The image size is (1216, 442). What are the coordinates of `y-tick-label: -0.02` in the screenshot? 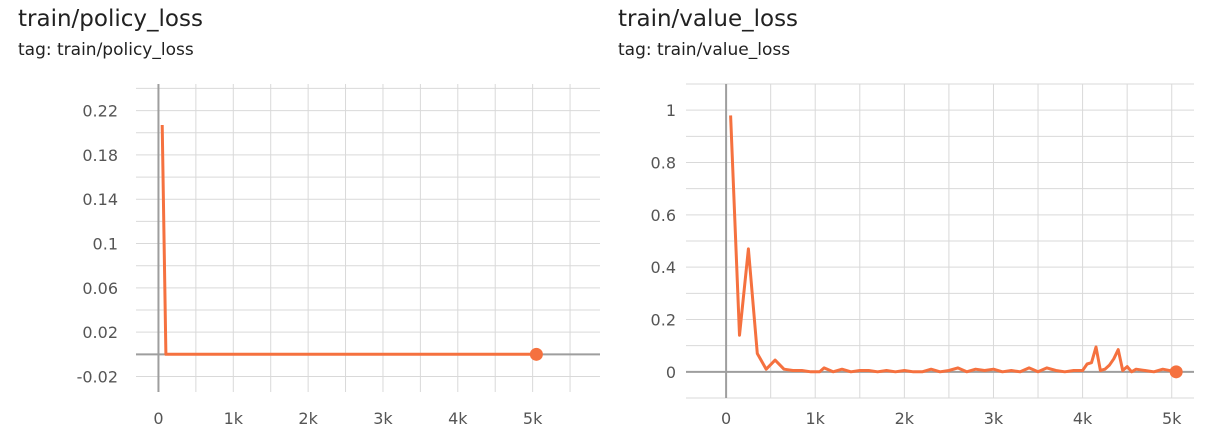 It's located at (97, 376).